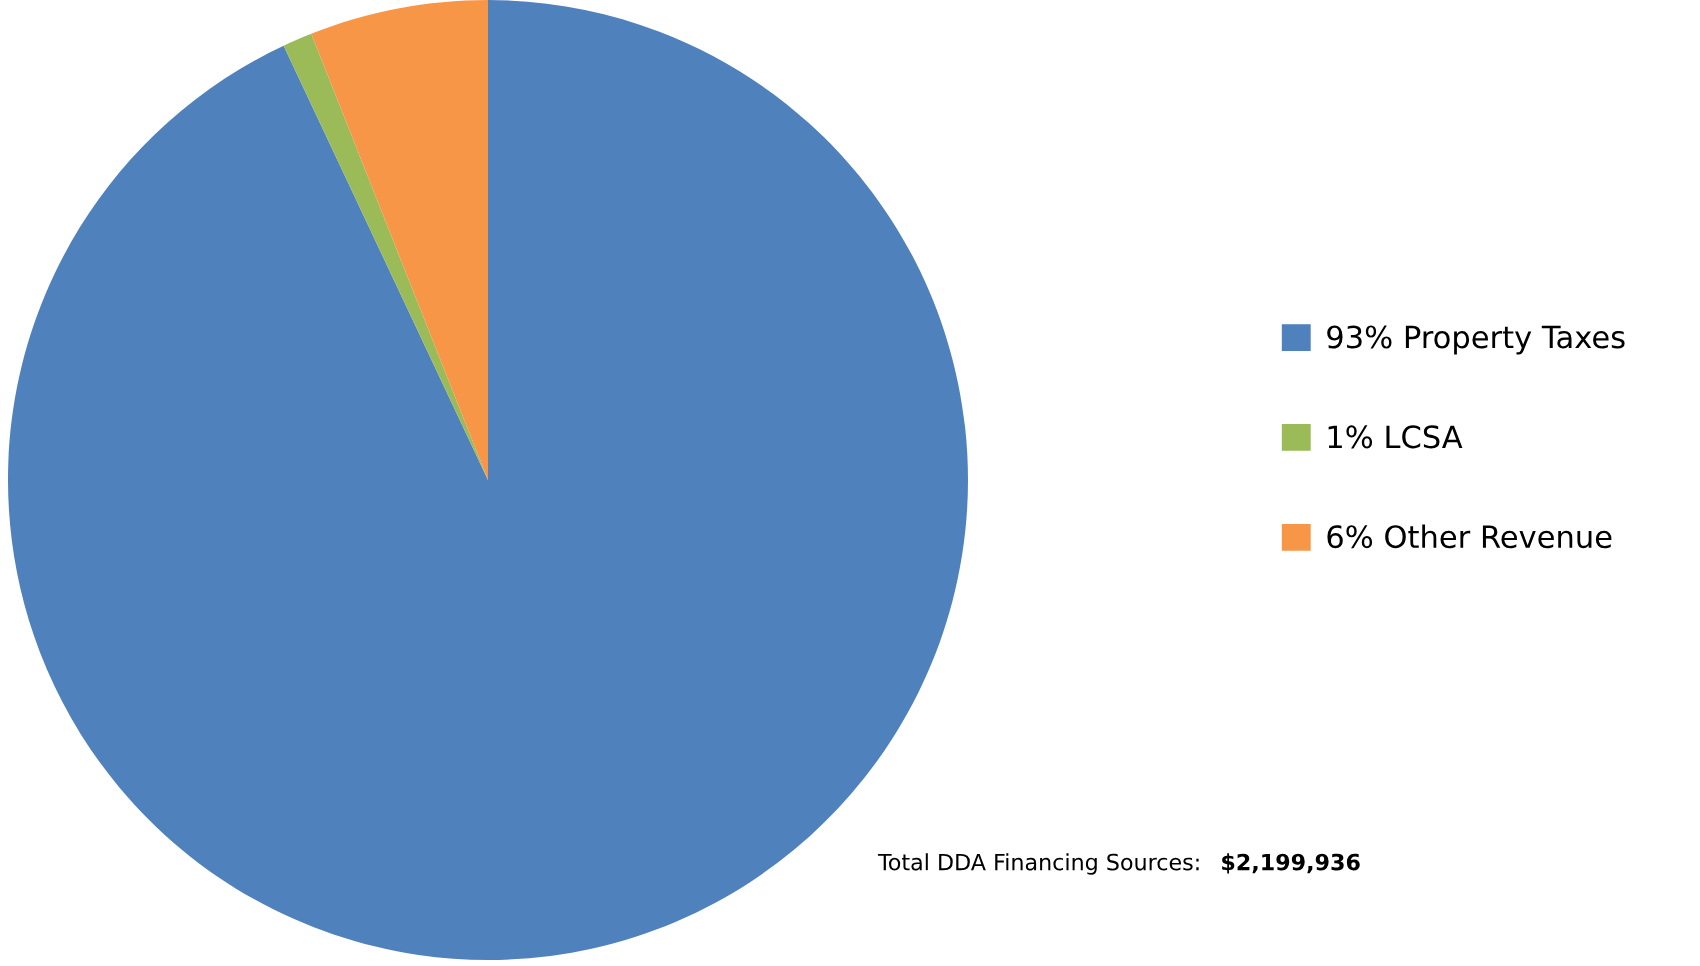  Describe the element at coordinates (1469, 536) in the screenshot. I see `legend-label: 6% Other Revenue` at that location.